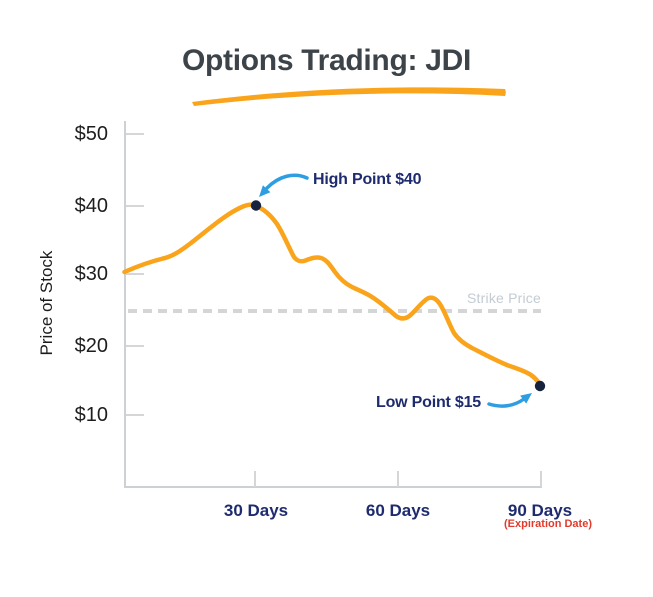 This screenshot has width=653, height=597. Describe the element at coordinates (91, 415) in the screenshot. I see `y-tick-label-10: $10` at that location.